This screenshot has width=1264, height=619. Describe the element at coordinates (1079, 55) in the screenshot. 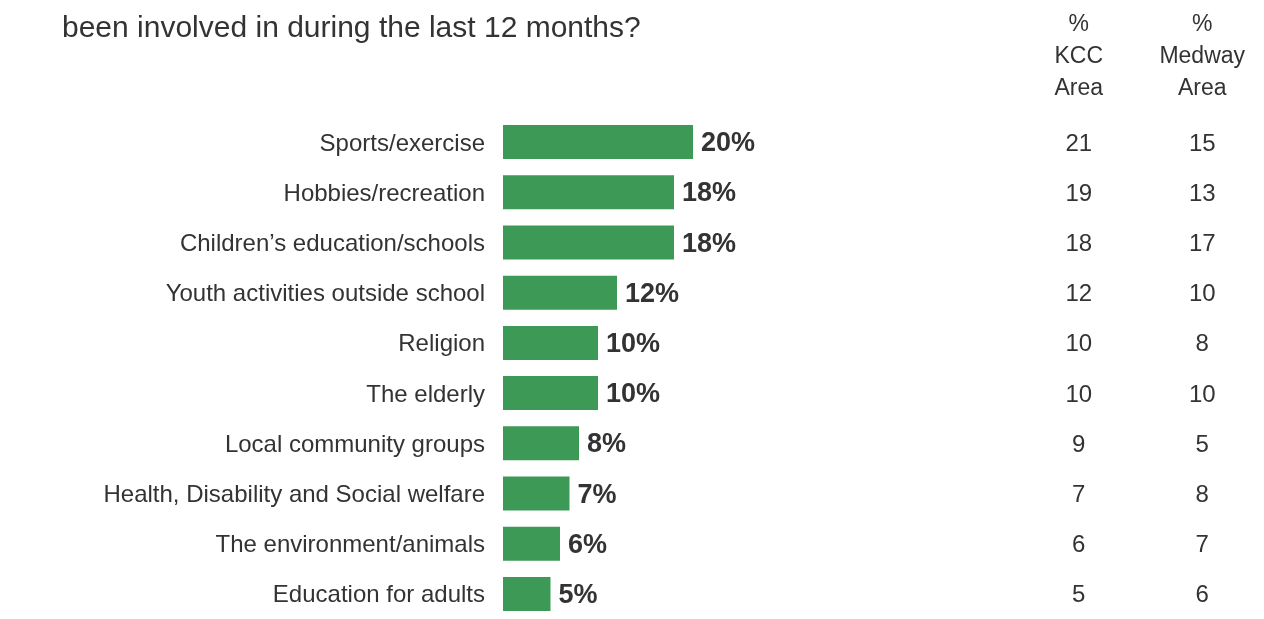

I see `x-tick-label: % KCC Area` at that location.